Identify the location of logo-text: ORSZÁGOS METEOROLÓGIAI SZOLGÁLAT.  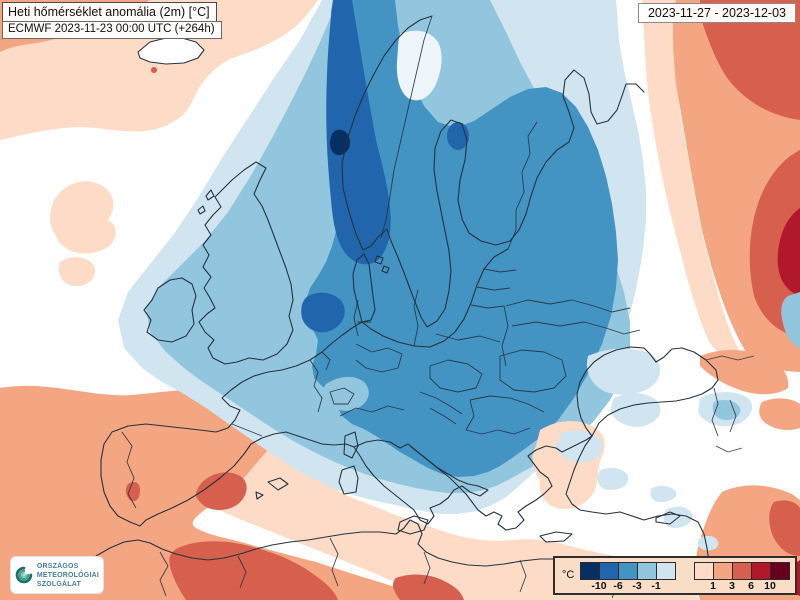
(68, 575).